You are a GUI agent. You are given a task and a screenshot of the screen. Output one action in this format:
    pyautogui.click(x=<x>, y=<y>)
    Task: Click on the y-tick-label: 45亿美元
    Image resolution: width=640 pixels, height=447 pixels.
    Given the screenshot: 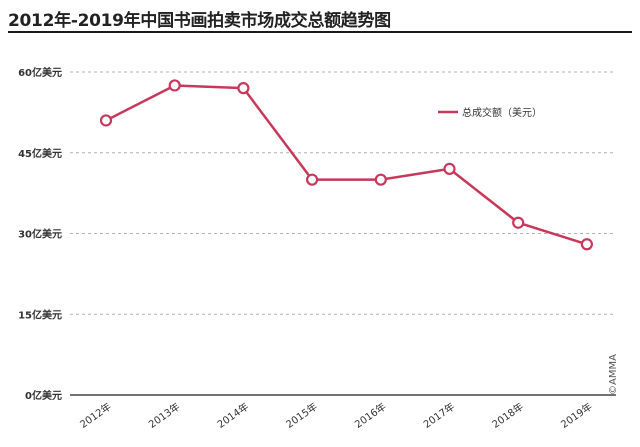 What is the action you would take?
    pyautogui.click(x=40, y=153)
    